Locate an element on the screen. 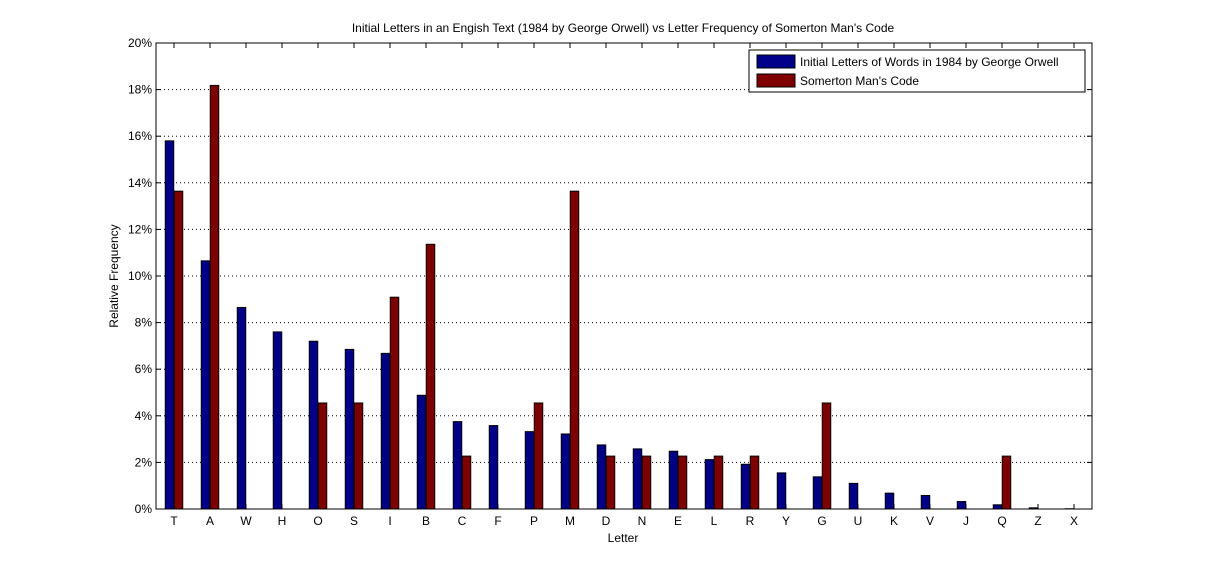  bar-v-orwell is located at coordinates (925, 502).